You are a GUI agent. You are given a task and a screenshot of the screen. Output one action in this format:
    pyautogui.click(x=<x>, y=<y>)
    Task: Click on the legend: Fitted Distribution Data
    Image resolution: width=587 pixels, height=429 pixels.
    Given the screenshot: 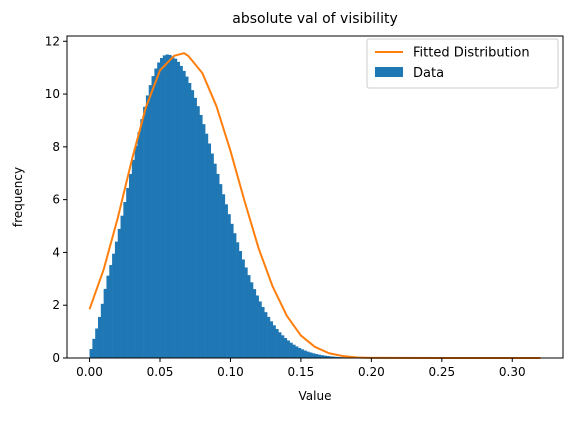 What is the action you would take?
    pyautogui.click(x=462, y=63)
    